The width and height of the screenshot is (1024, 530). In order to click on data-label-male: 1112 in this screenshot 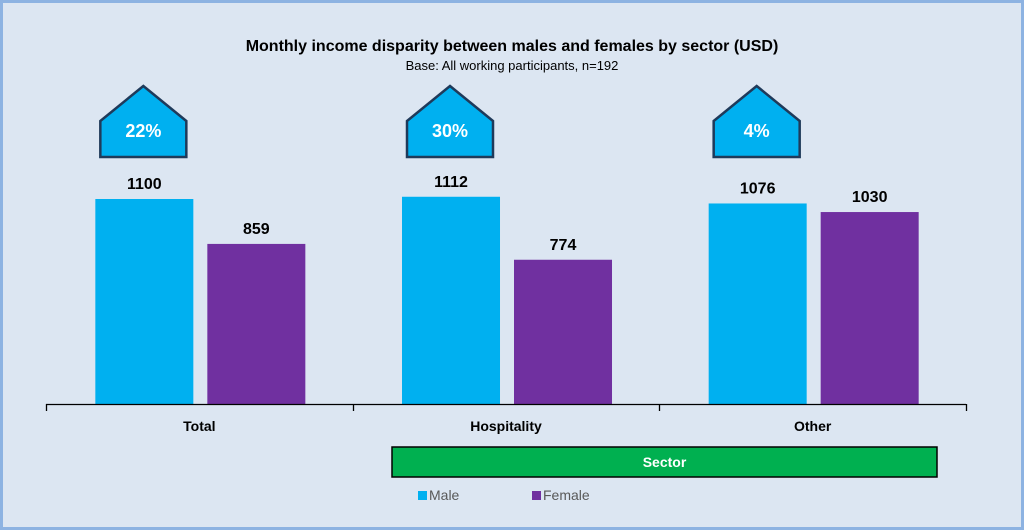, I will do `click(451, 182)`.